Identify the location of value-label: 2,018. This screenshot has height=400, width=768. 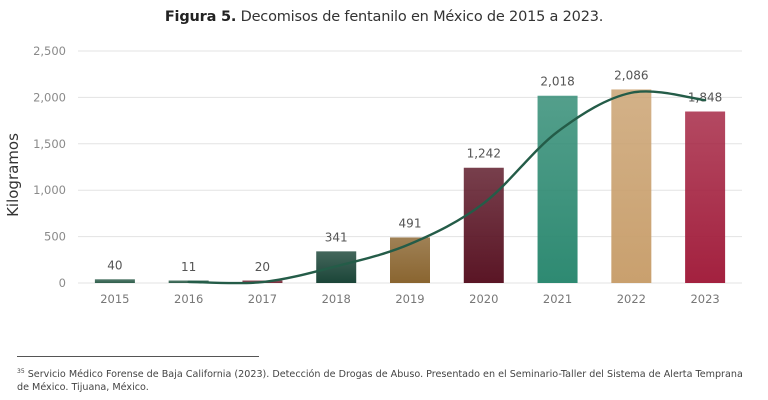
(557, 82).